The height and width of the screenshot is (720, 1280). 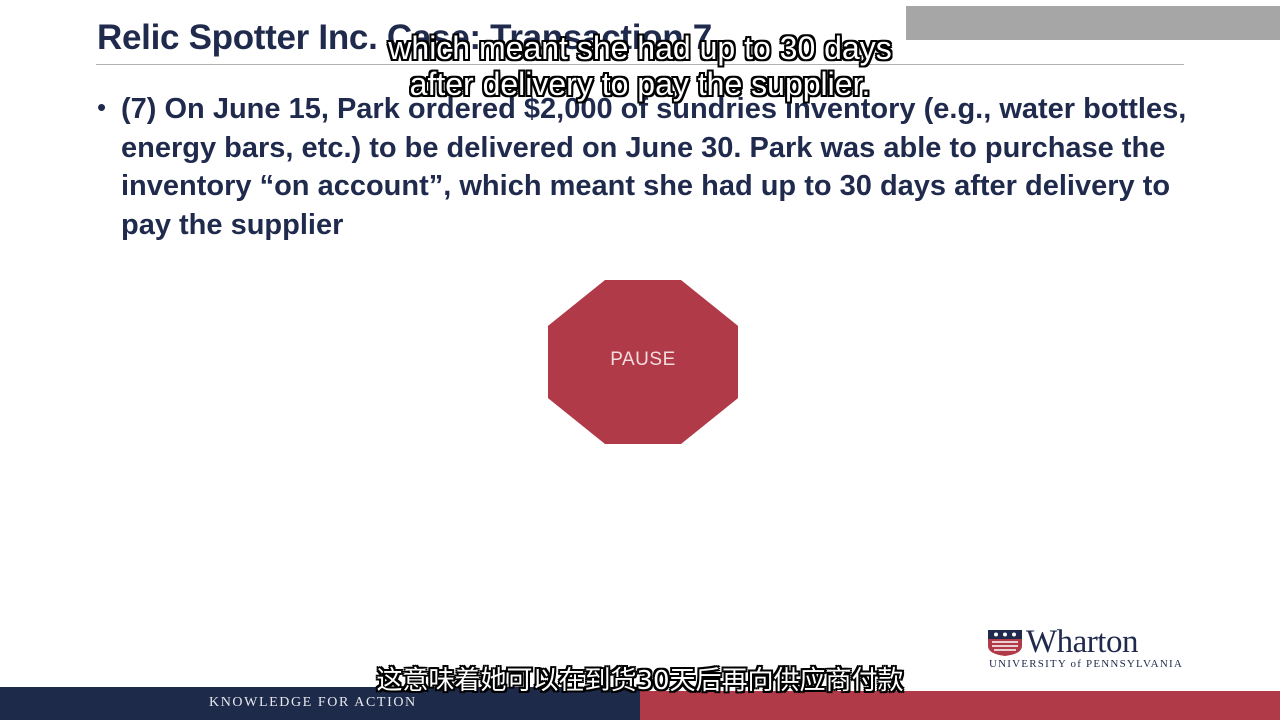 I want to click on pause-label: PAUSE, so click(x=643, y=359).